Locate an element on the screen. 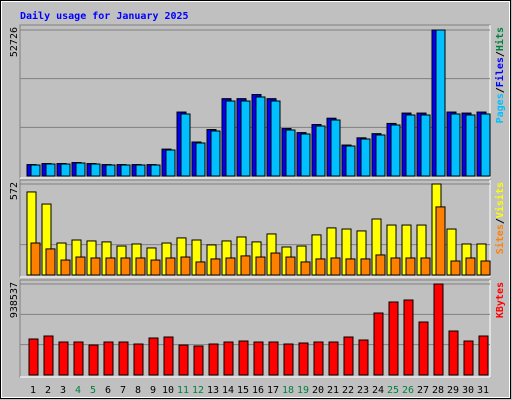 The width and height of the screenshot is (512, 400). x-tick-label: 13 is located at coordinates (213, 390).